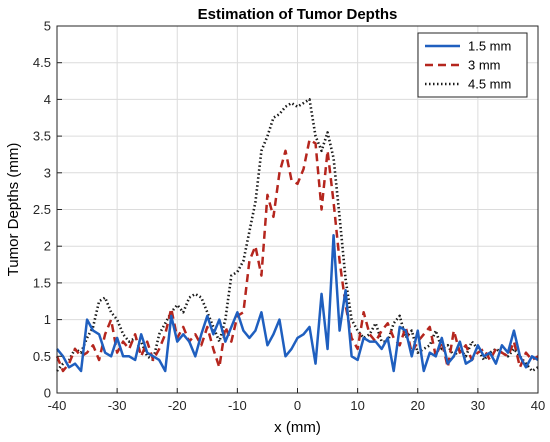 The image size is (550, 442). I want to click on y-tick-label: 4, so click(47, 99).